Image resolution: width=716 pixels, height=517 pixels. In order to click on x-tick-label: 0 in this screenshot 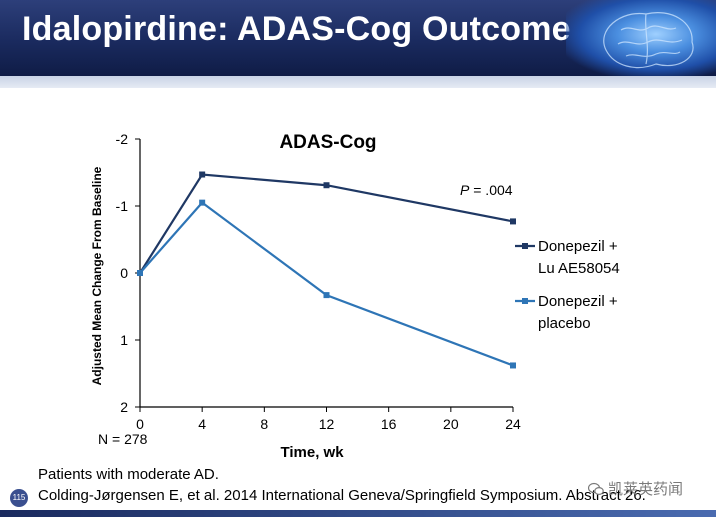, I will do `click(140, 424)`.